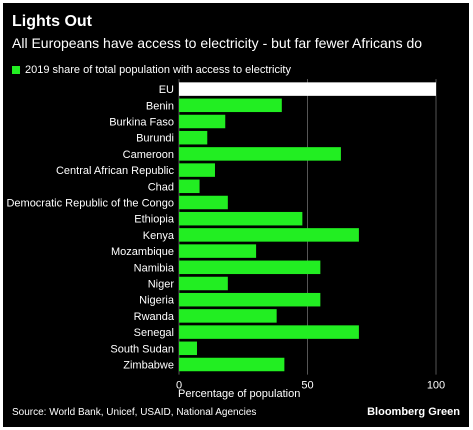 The height and width of the screenshot is (430, 473). I want to click on brand-logo: Bloomberg Green, so click(413, 412).